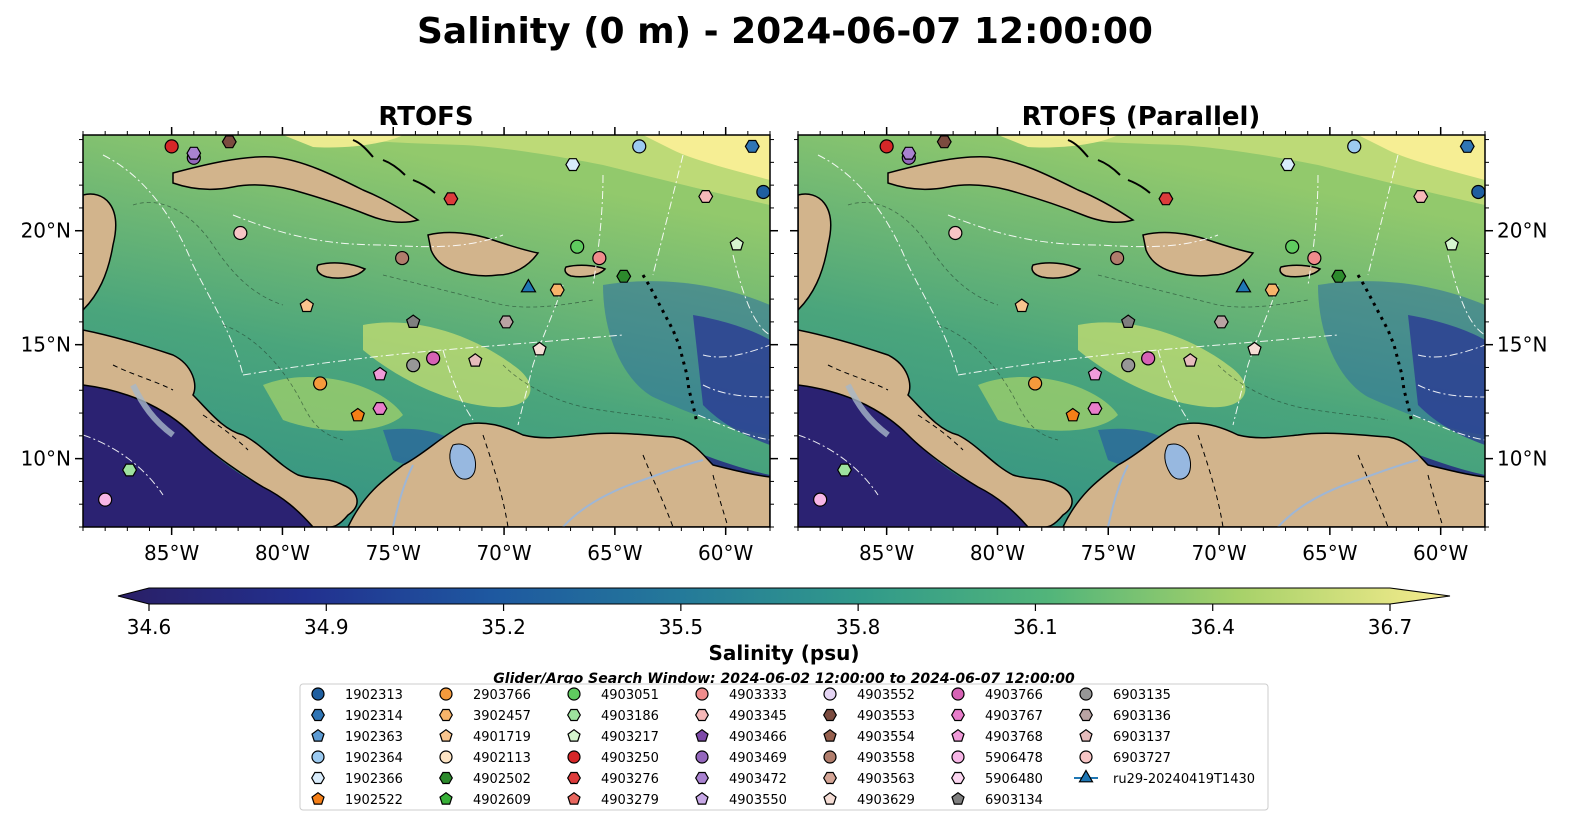 Image resolution: width=1577 pixels, height=829 pixels. What do you see at coordinates (770, 621) in the screenshot?
I see `colorbar-ticks: 34.6 34.9 35.2 35.5 35.8 36.1 36.4 36.7` at bounding box center [770, 621].